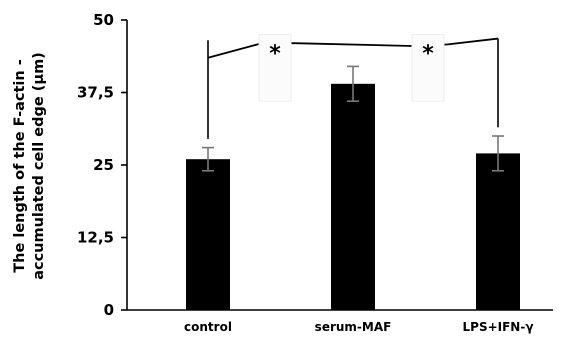  I want to click on x-tick-label: serum-MAF, so click(353, 327).